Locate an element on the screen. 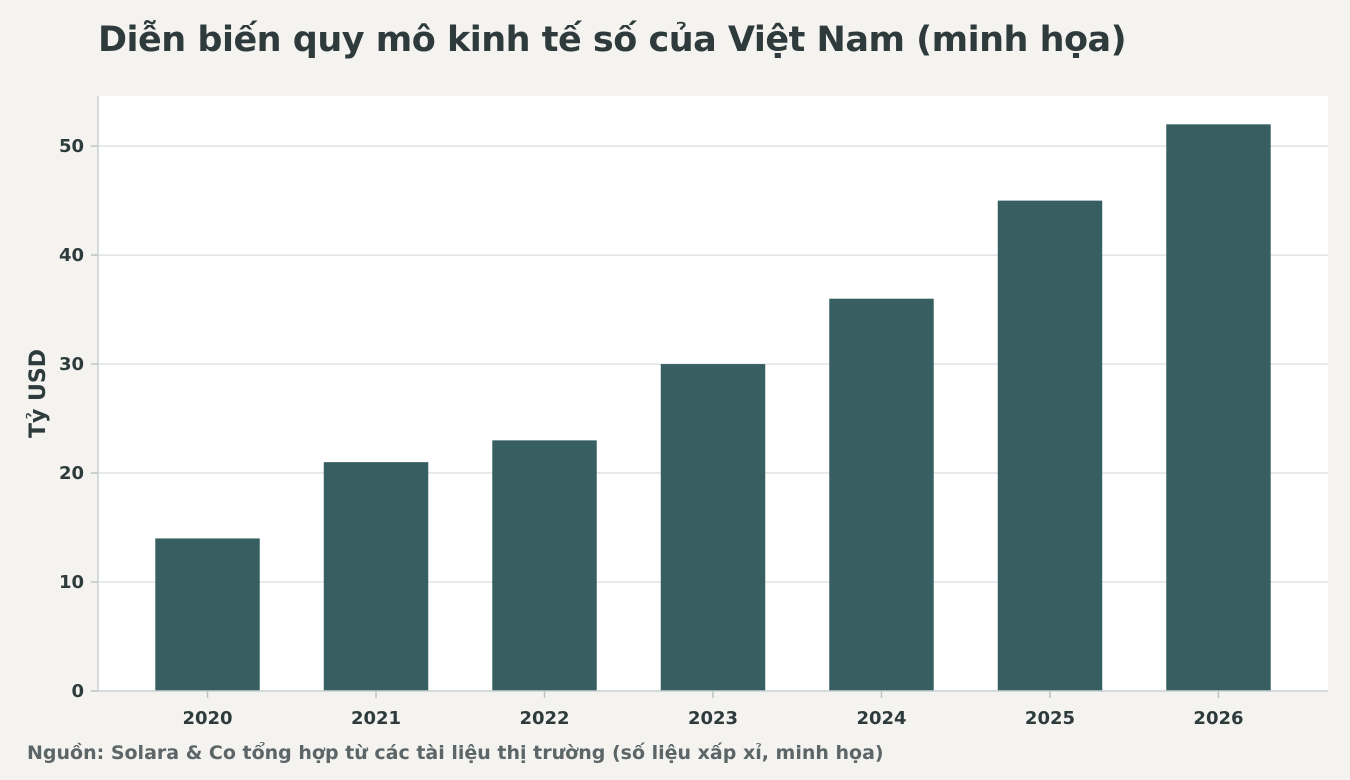 This screenshot has height=780, width=1350. x-tick-label: 2023 is located at coordinates (713, 718).